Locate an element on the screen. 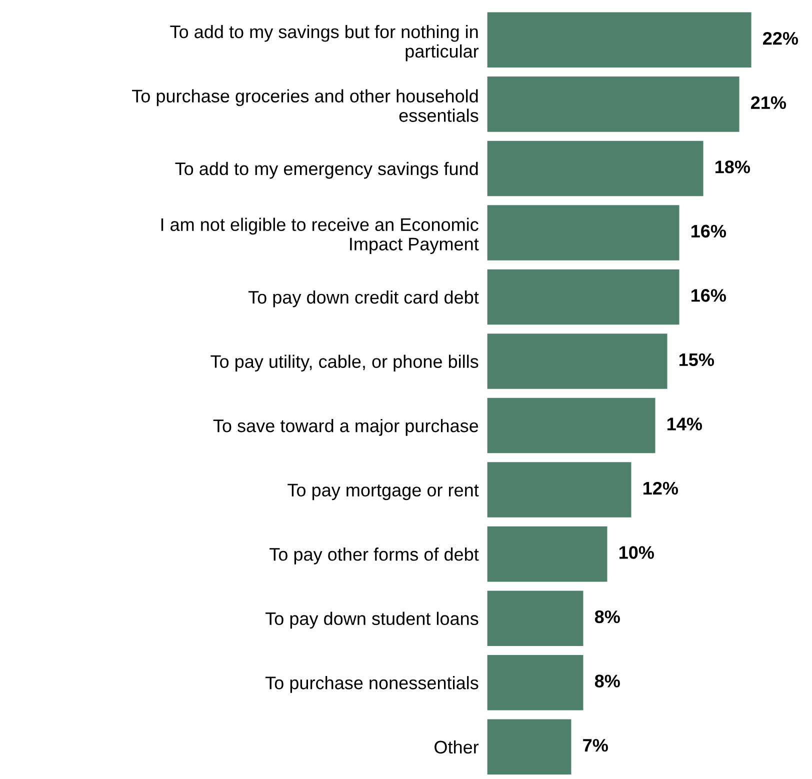  y-tick-label: To purchase groceries and other household essentials is located at coordinates (305, 105).